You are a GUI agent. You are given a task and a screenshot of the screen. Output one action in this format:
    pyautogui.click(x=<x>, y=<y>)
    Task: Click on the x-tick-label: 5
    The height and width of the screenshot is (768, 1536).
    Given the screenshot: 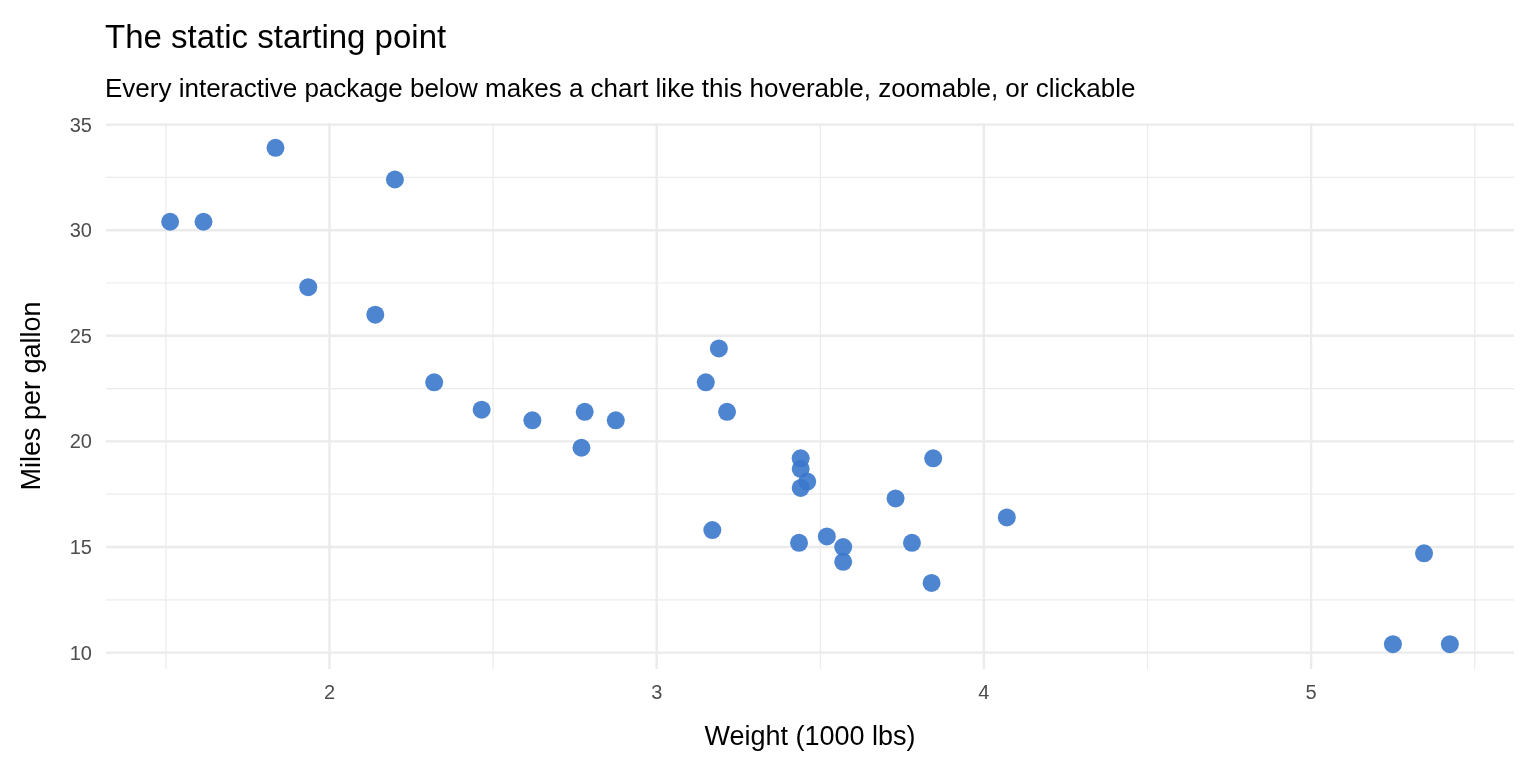 What is the action you would take?
    pyautogui.click(x=1311, y=692)
    